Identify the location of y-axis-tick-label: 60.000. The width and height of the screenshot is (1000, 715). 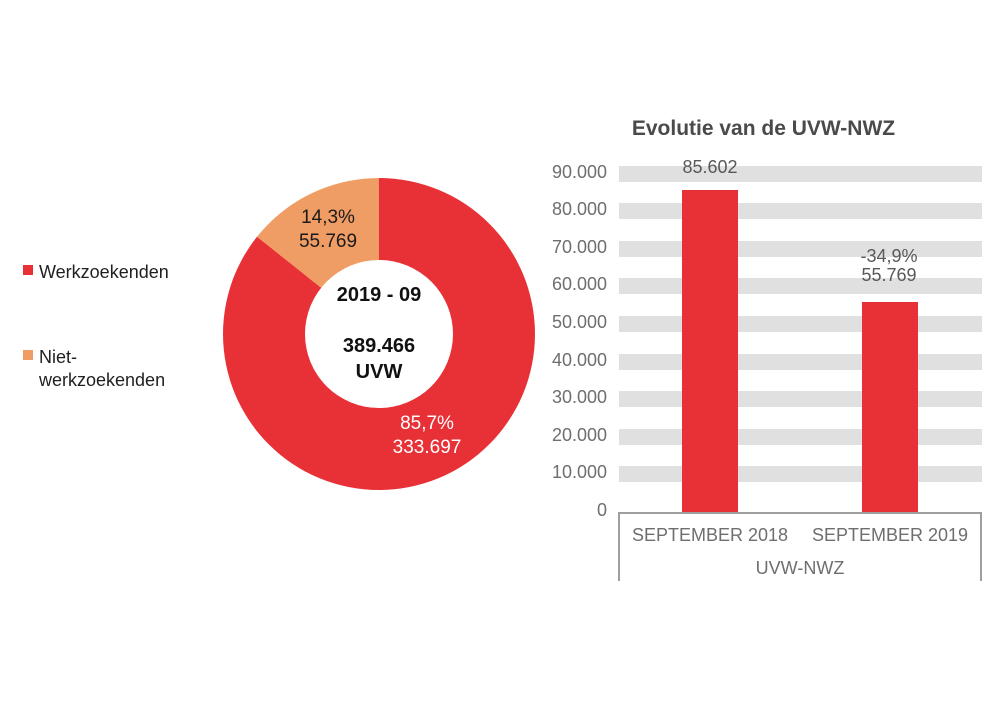
(579, 284).